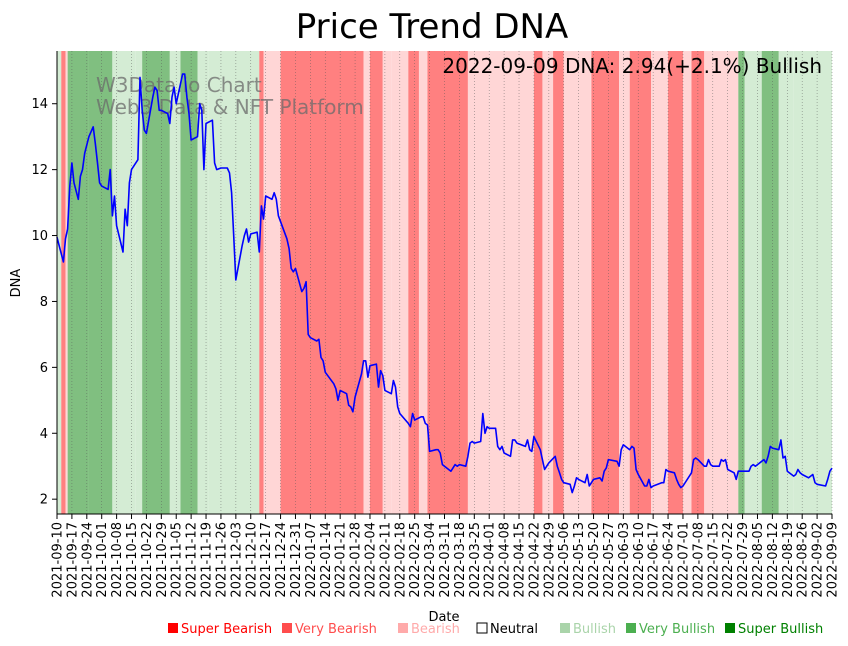  Describe the element at coordinates (385, 560) in the screenshot. I see `x-tick-label: 2022-02-11` at that location.